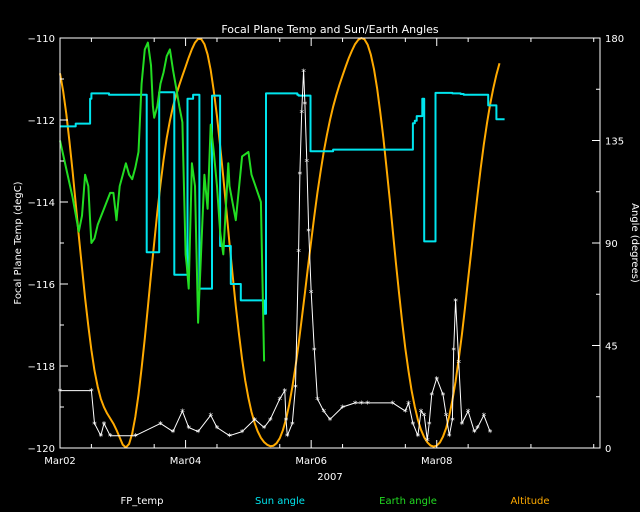 This screenshot has height=512, width=640. What do you see at coordinates (186, 461) in the screenshot?
I see `x-tick-label: Mar04` at bounding box center [186, 461].